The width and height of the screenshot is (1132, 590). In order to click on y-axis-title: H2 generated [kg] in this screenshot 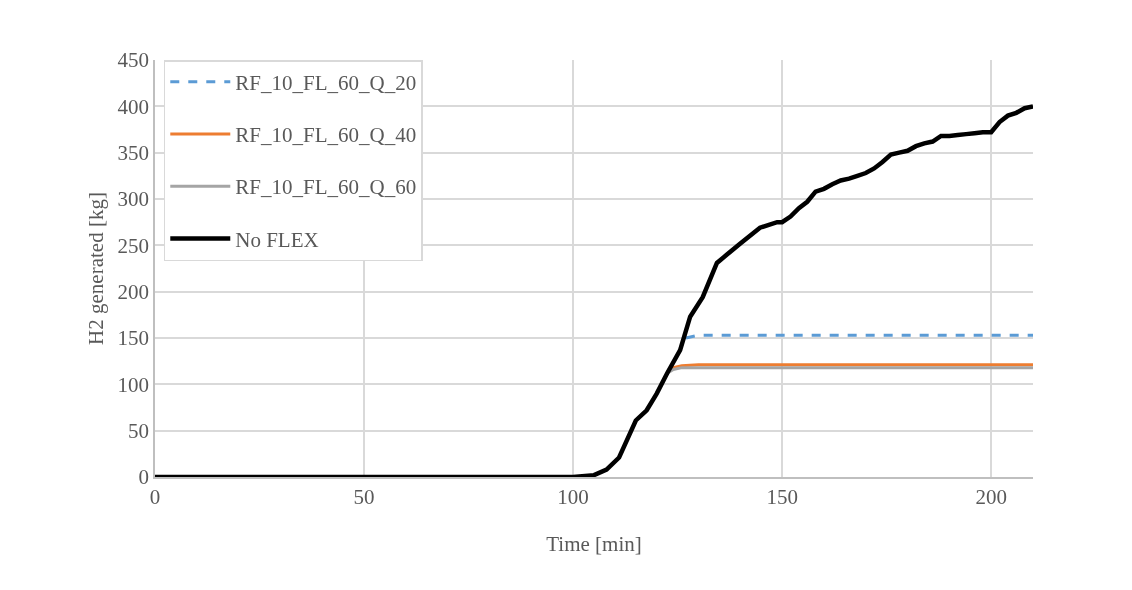, I will do `click(95, 268)`.